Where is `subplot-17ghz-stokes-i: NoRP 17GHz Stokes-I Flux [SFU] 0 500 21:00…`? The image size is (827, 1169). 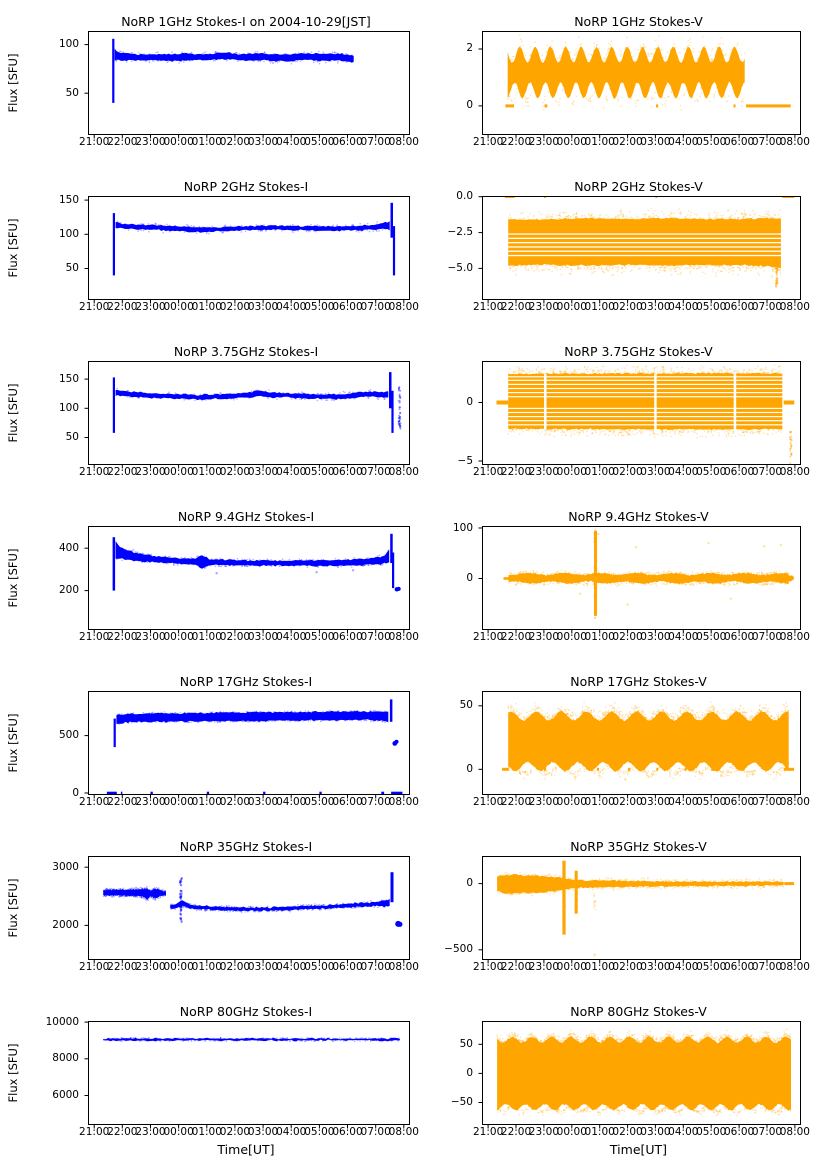
subplot-17ghz-stokes-i: NoRP 17GHz Stokes-I Flux [SFU] 0 500 21:00… is located at coordinates (210, 742).